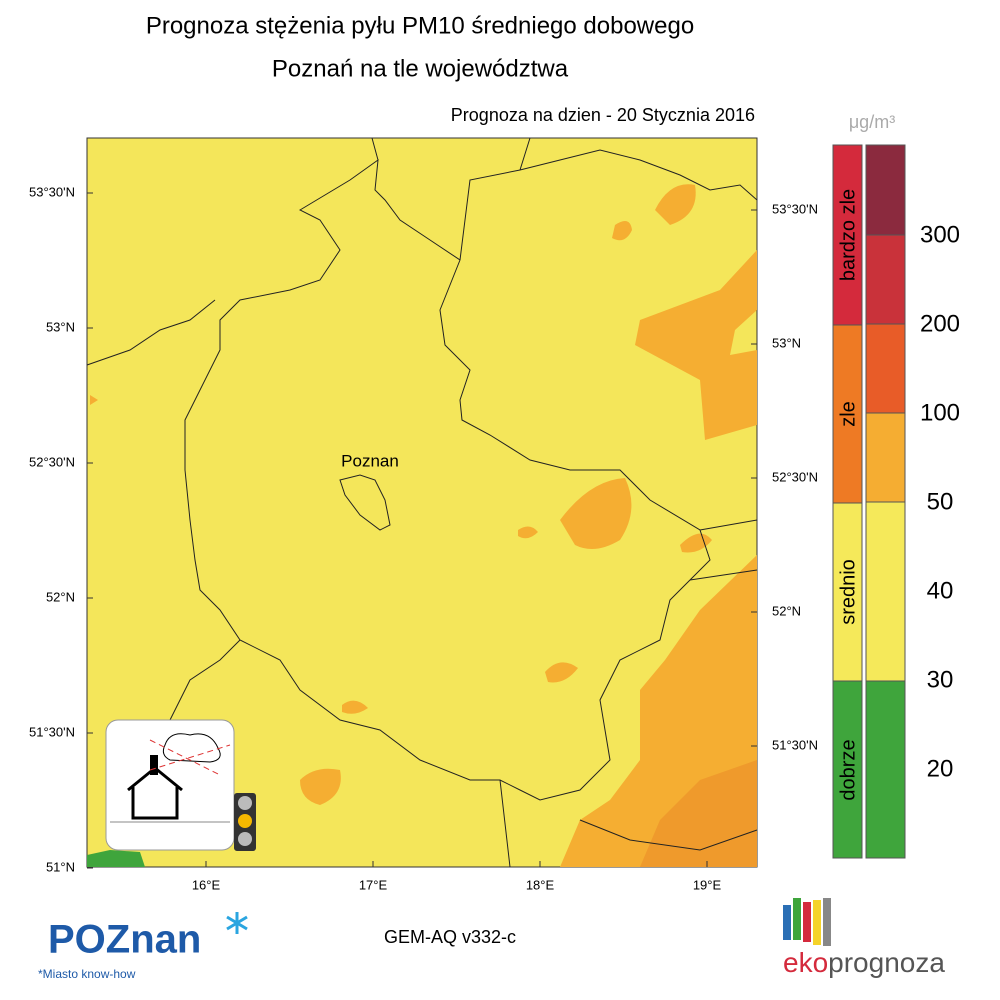  What do you see at coordinates (940, 323) in the screenshot?
I see `level-label: 200` at bounding box center [940, 323].